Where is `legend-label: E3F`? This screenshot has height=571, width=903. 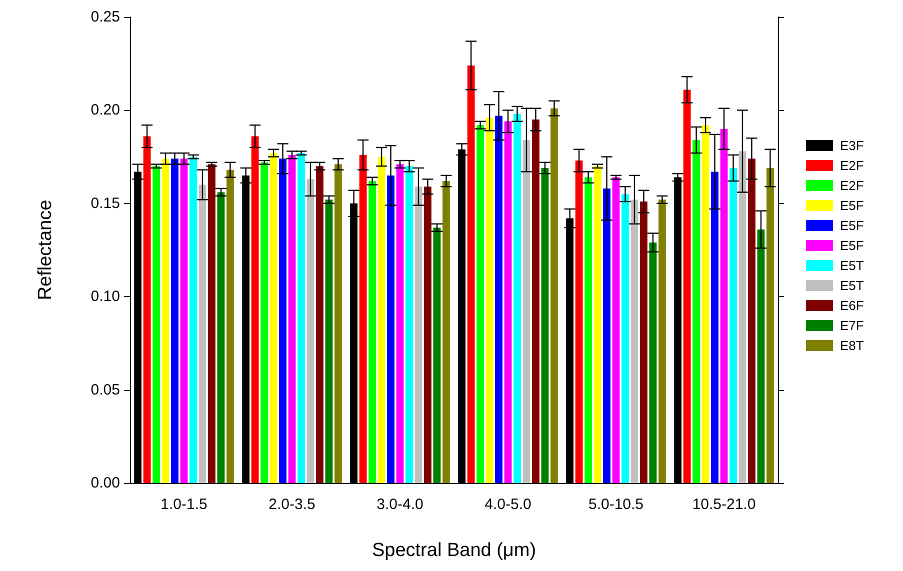 legend-label: E3F is located at coordinates (852, 145).